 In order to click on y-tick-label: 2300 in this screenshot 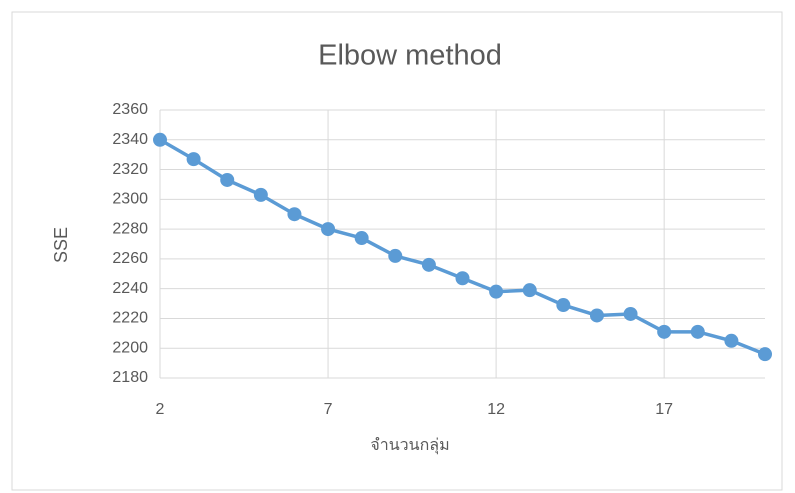, I will do `click(130, 199)`.